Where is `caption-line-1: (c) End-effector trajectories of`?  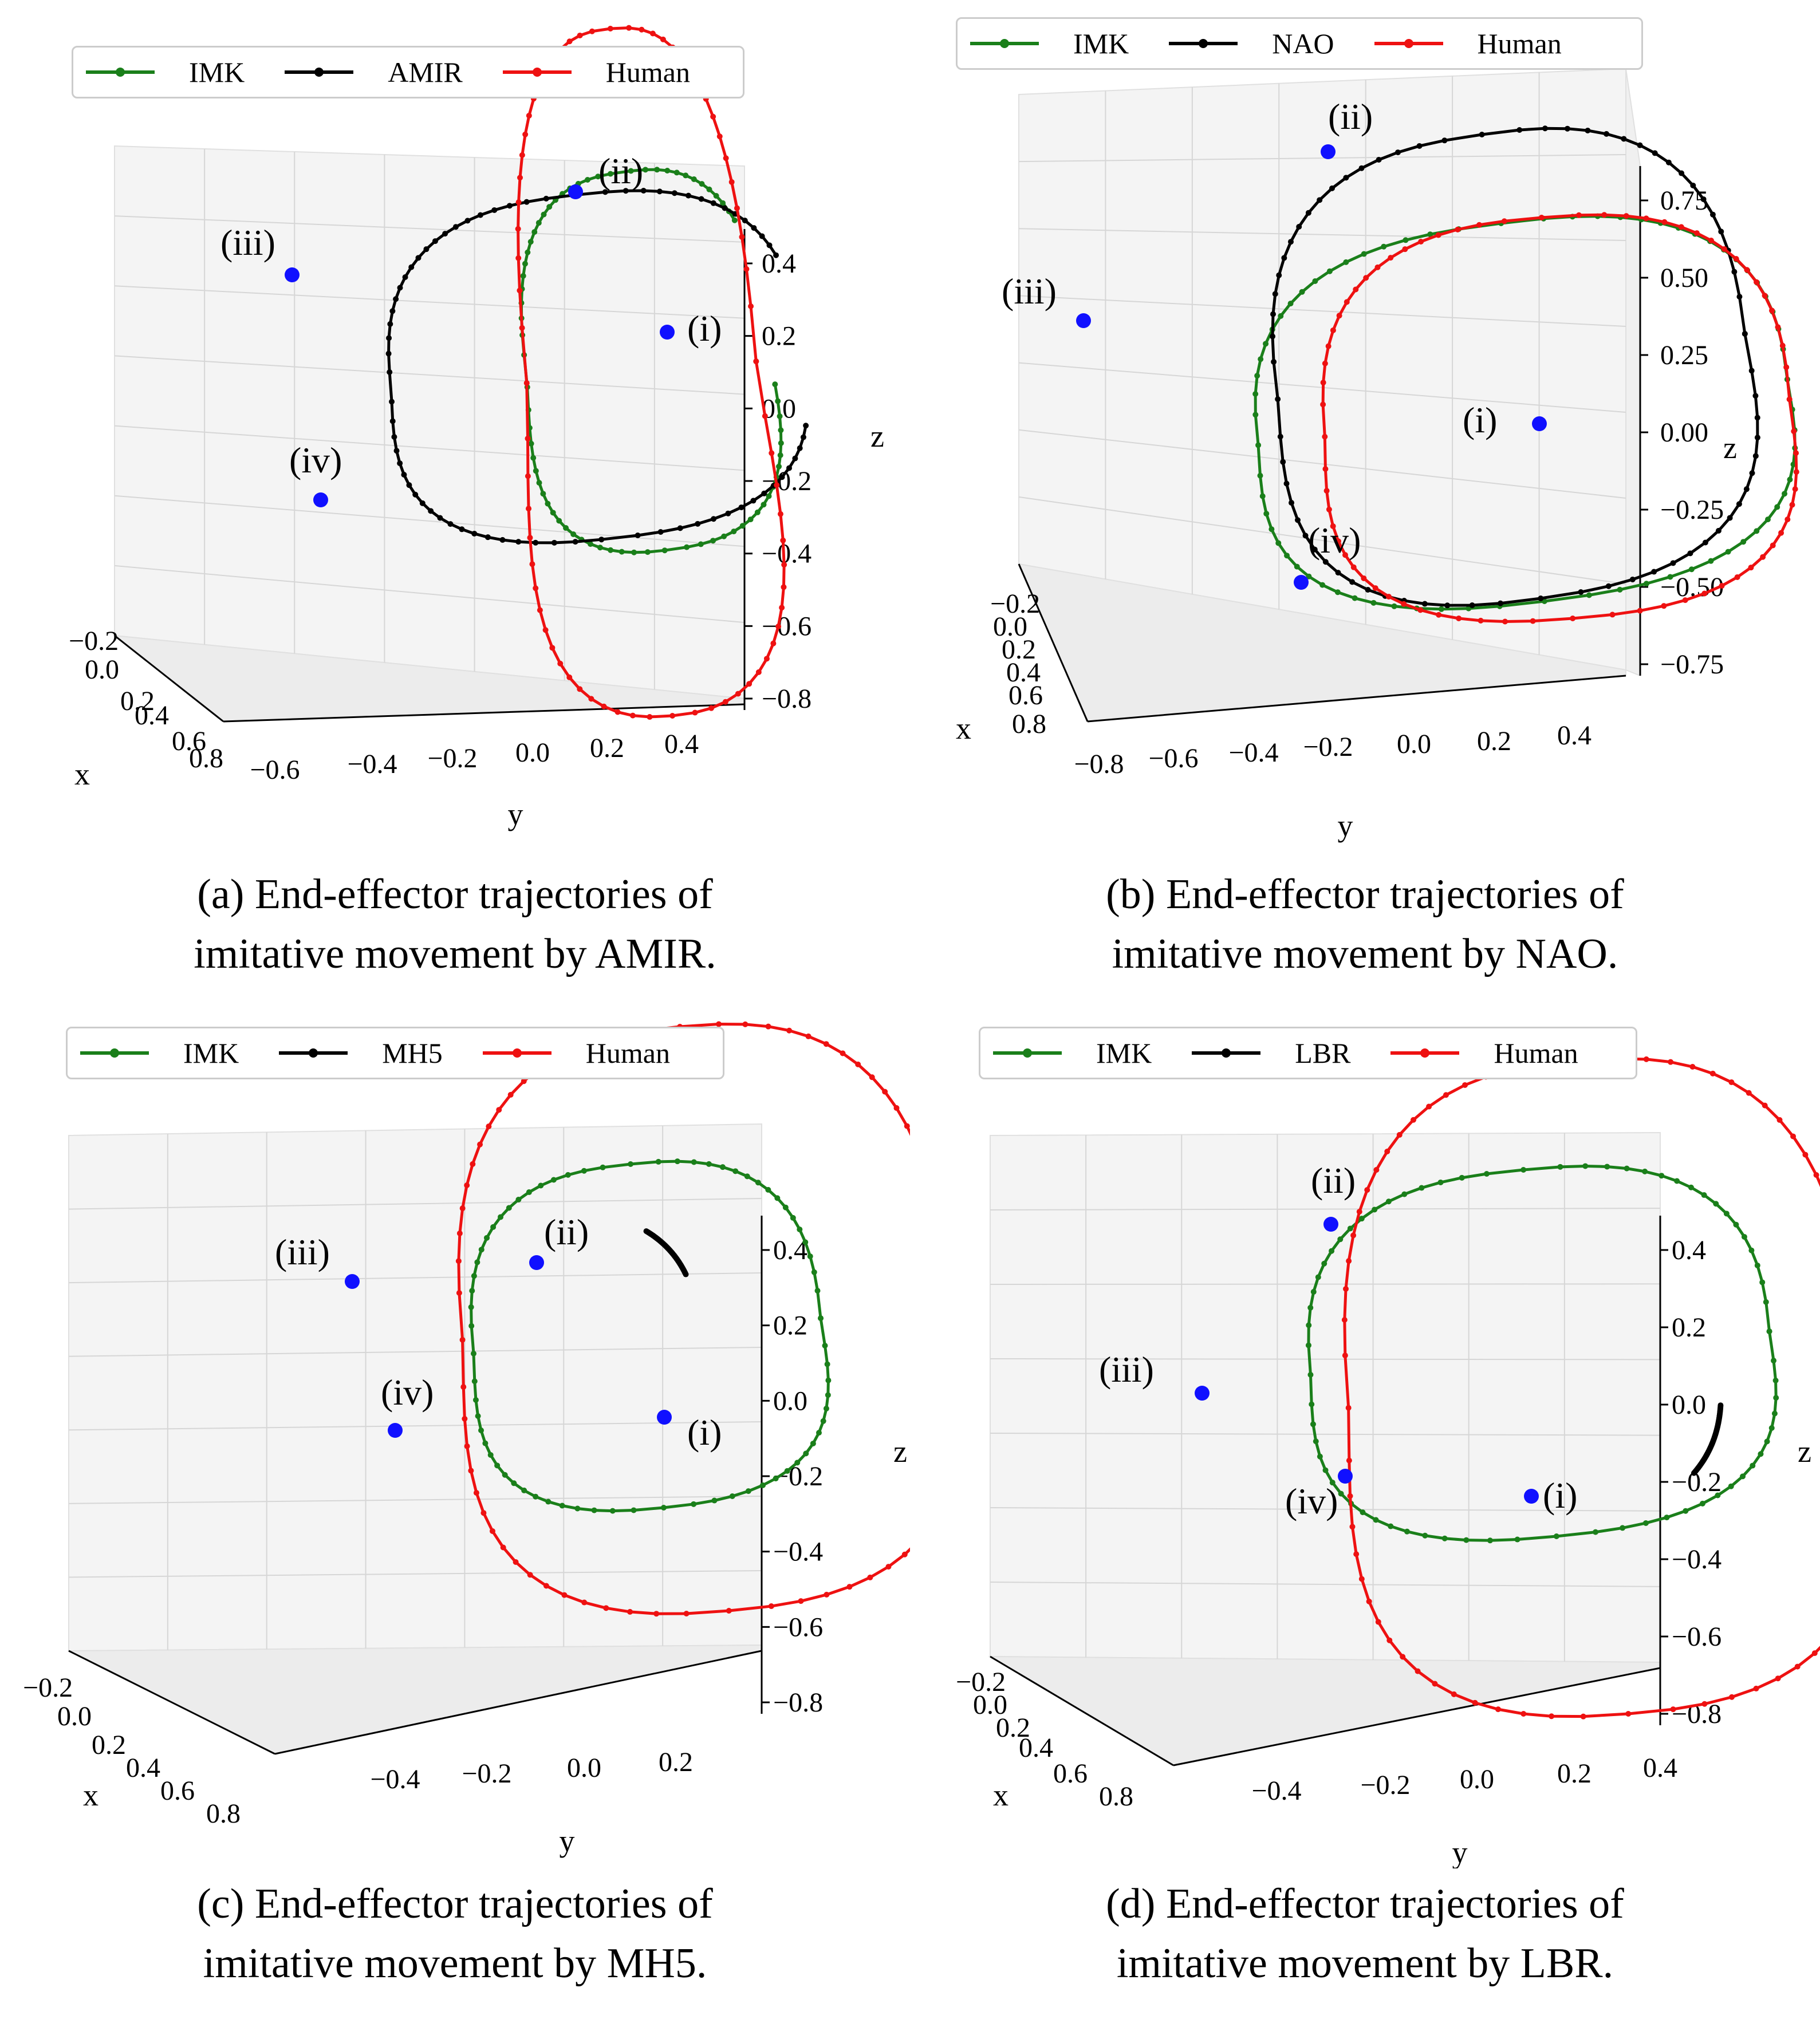 caption-line-1: (c) End-effector trajectories of is located at coordinates (455, 1903).